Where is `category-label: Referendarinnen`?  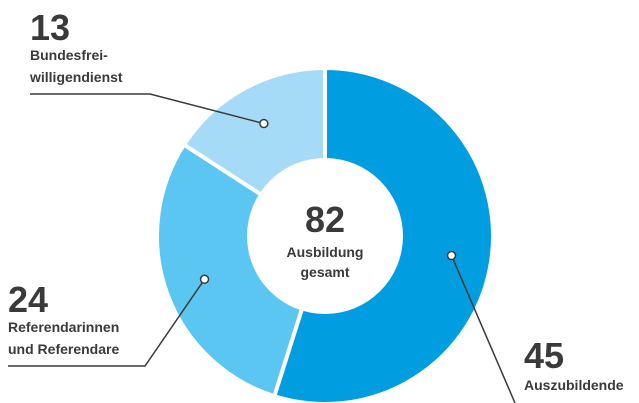 category-label: Referendarinnen is located at coordinates (63, 327).